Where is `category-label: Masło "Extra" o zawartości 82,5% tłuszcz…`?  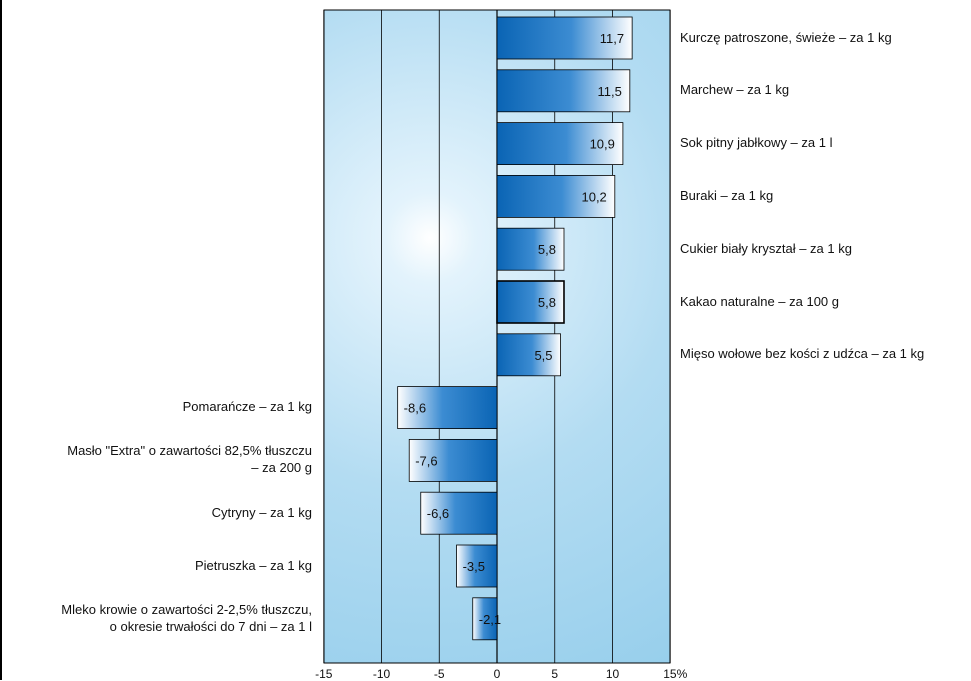
category-label: Masło "Extra" o zawartości 82,5% tłuszcz… is located at coordinates (189, 459).